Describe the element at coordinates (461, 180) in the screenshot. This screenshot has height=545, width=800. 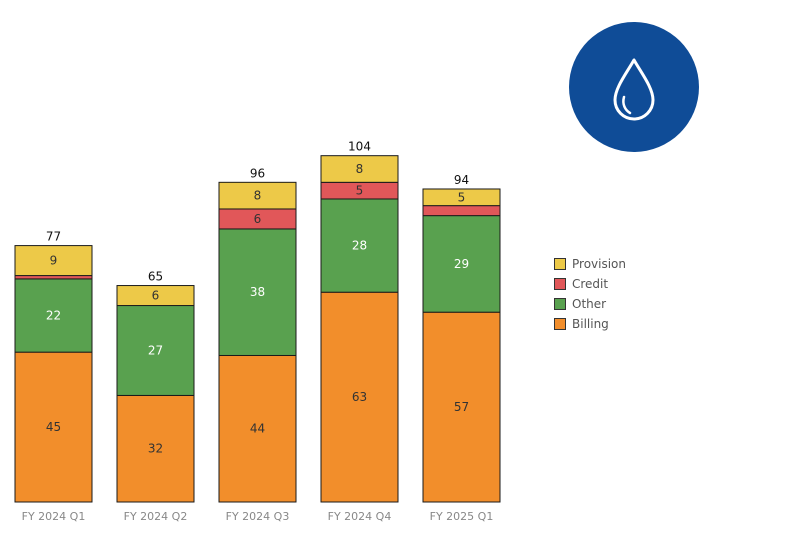
I see `bar-total-label: 94` at that location.